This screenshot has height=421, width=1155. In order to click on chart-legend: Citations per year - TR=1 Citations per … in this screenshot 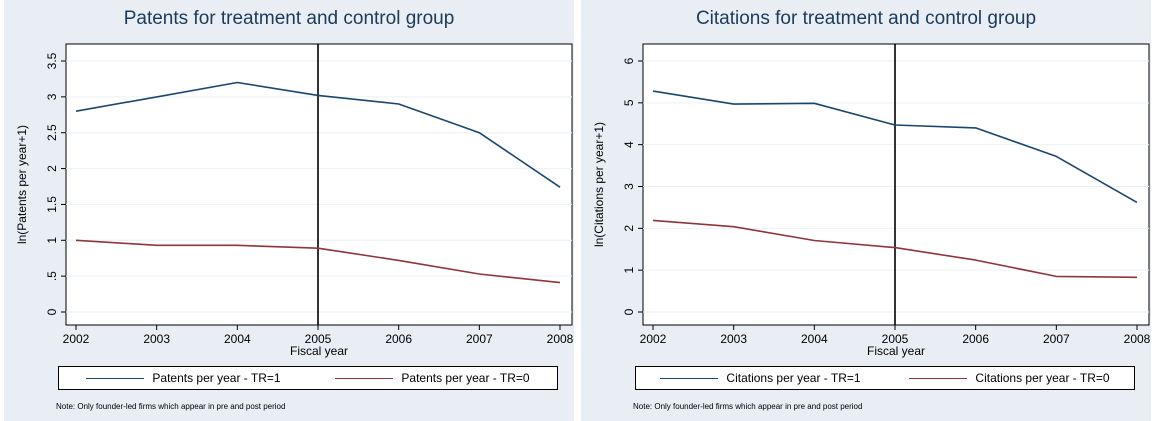, I will do `click(885, 378)`.